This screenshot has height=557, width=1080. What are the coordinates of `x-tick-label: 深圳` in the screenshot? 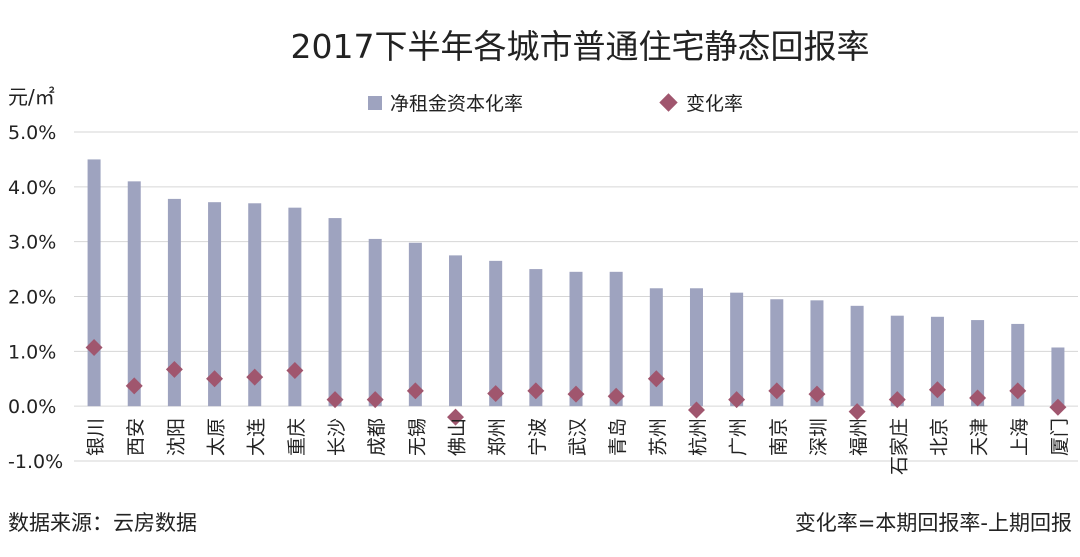 It's located at (819, 437).